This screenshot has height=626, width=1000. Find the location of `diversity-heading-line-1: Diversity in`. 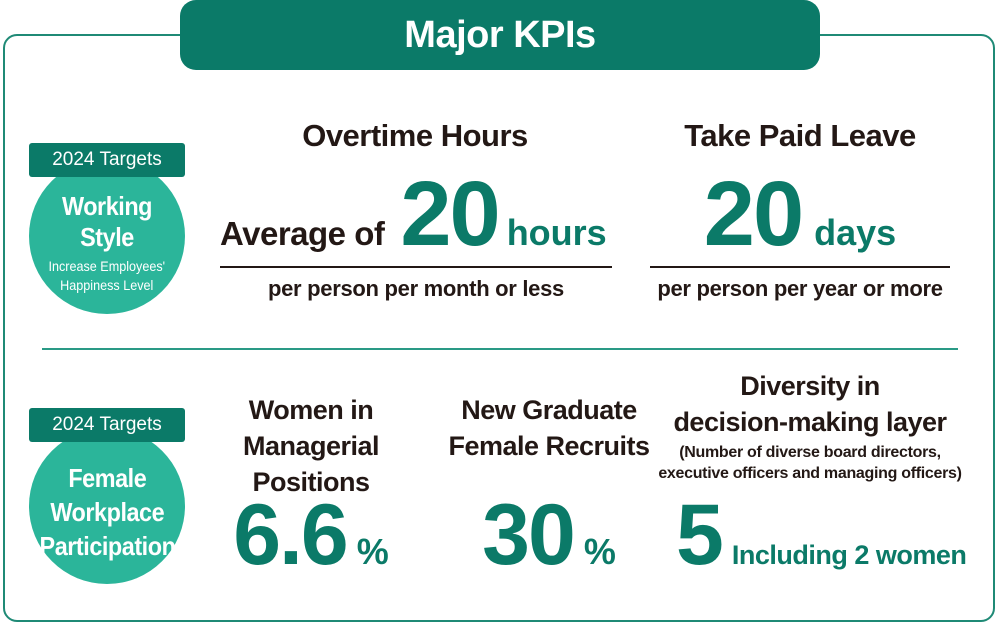

diversity-heading-line-1: Diversity in is located at coordinates (810, 386).